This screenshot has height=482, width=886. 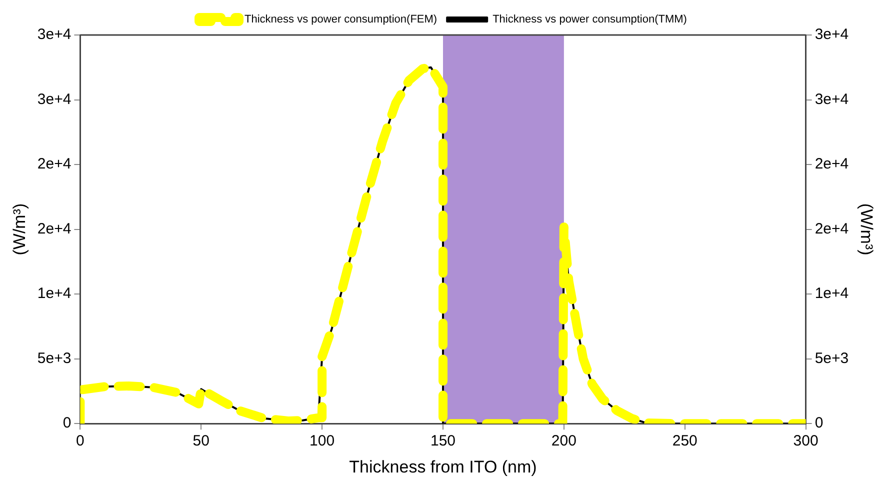 I want to click on x-tick-label: 50, so click(x=201, y=441).